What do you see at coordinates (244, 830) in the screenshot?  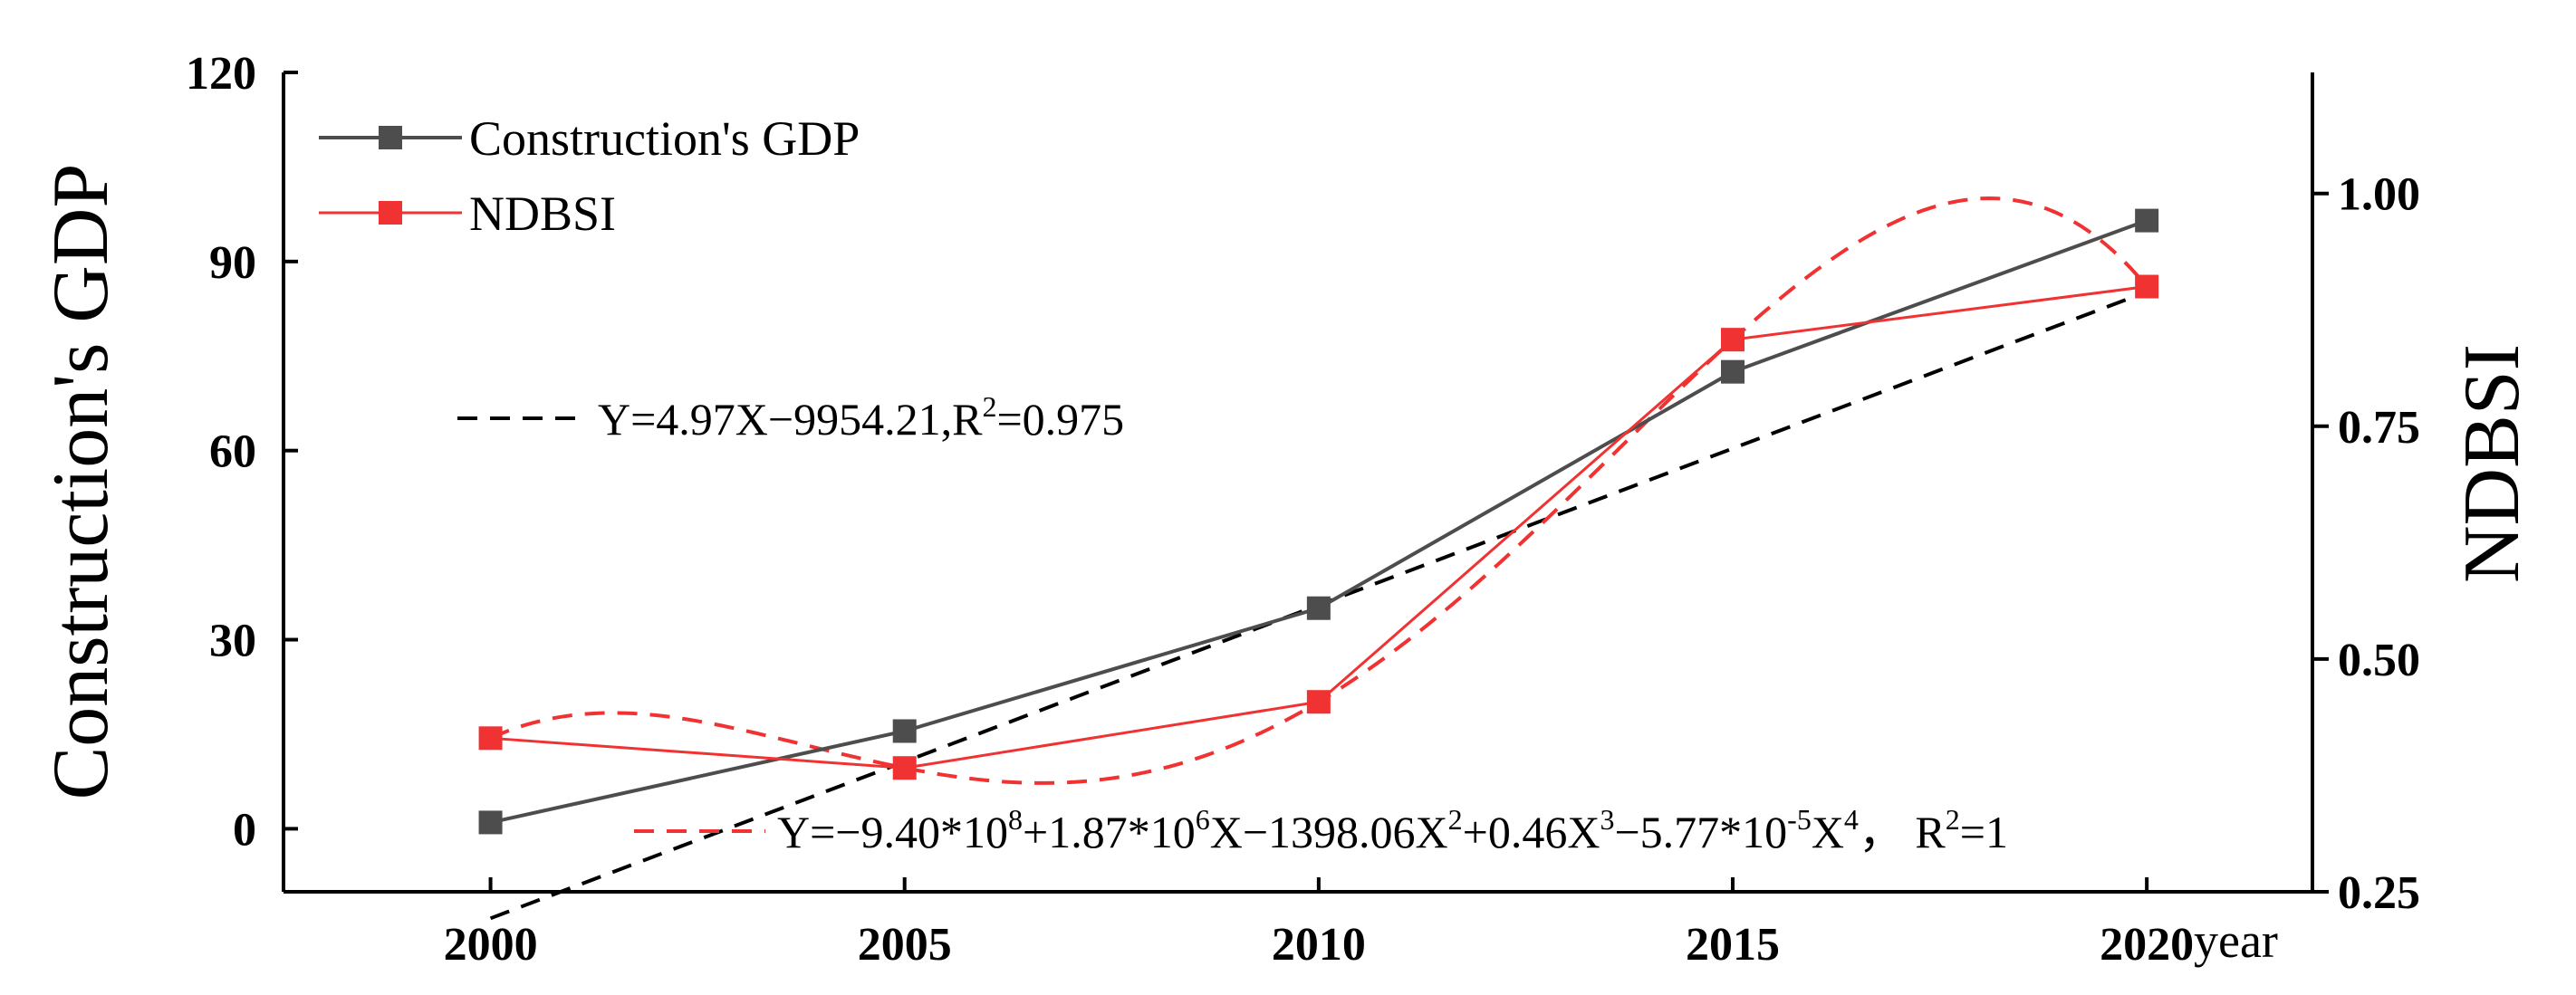 I see `left-tick-label: 0` at bounding box center [244, 830].